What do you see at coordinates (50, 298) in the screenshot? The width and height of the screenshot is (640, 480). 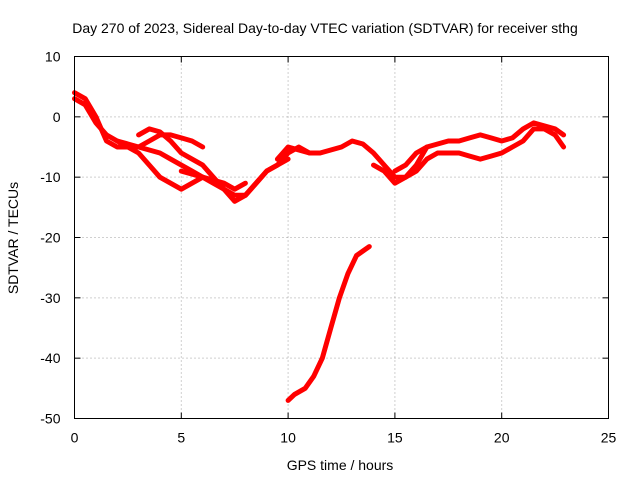 I see `y-tick-label: -30` at bounding box center [50, 298].